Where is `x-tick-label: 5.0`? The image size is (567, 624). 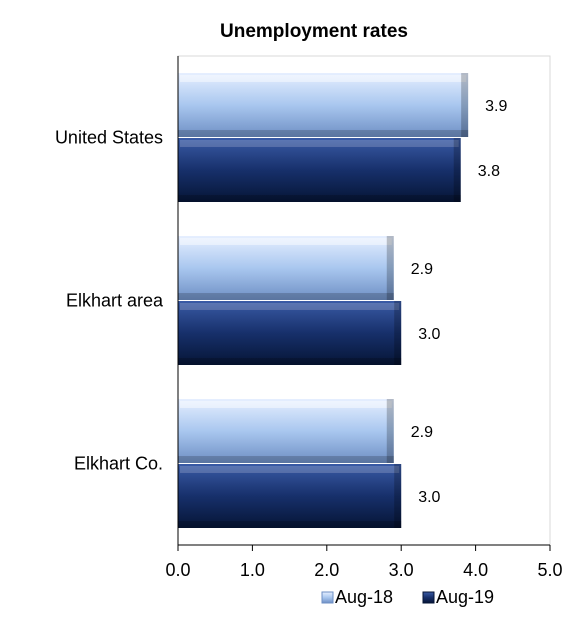
x-tick-label: 5.0 is located at coordinates (549, 570).